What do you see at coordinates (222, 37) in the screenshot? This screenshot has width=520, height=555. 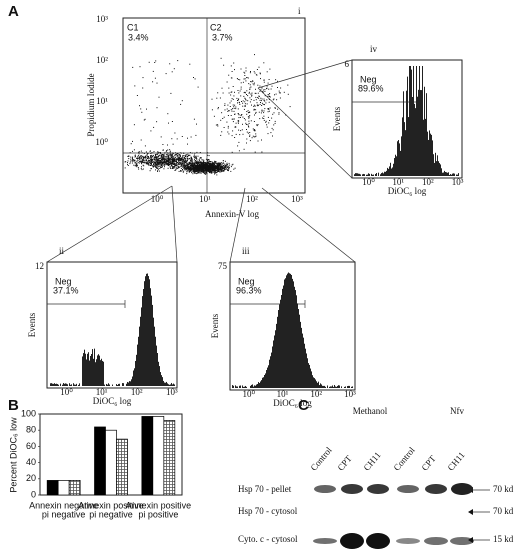 I see `quadrant-pct: 3.7%` at bounding box center [222, 37].